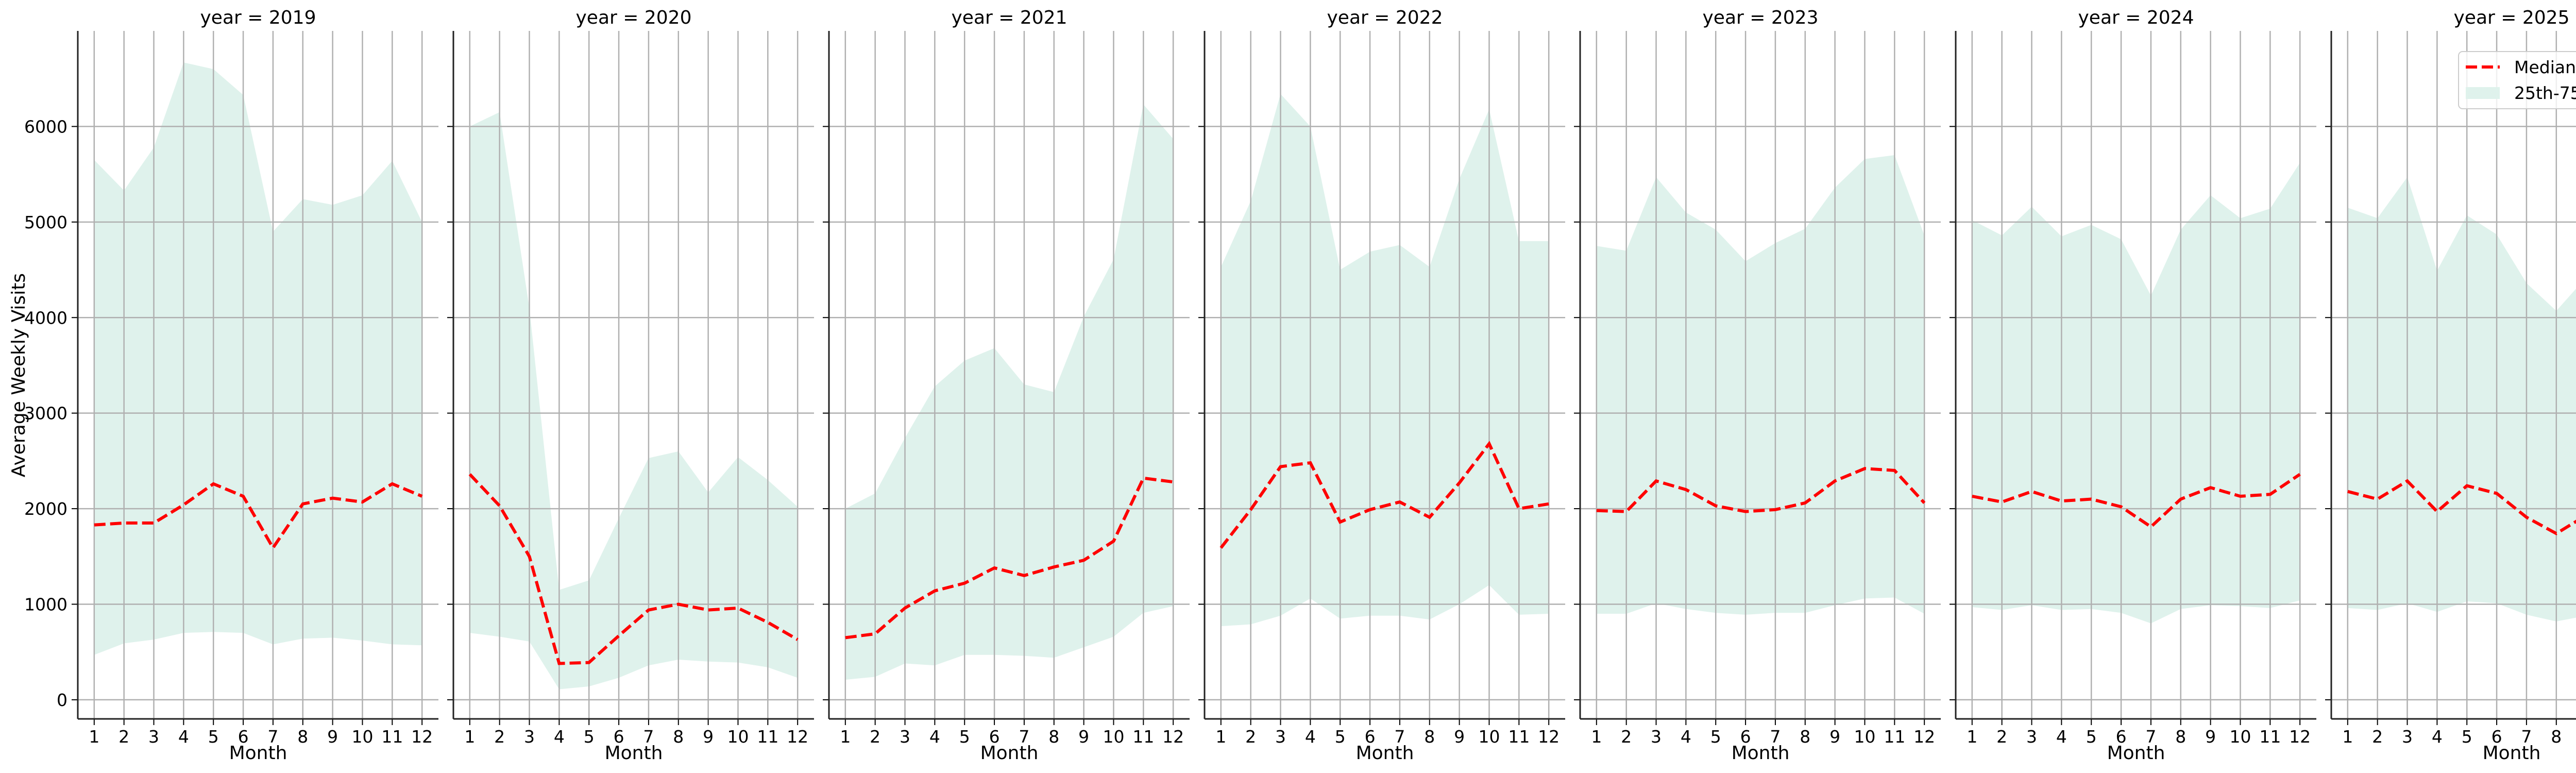 Image resolution: width=2576 pixels, height=773 pixels. Describe the element at coordinates (45, 414) in the screenshot. I see `y-tick-label: 3000` at that location.